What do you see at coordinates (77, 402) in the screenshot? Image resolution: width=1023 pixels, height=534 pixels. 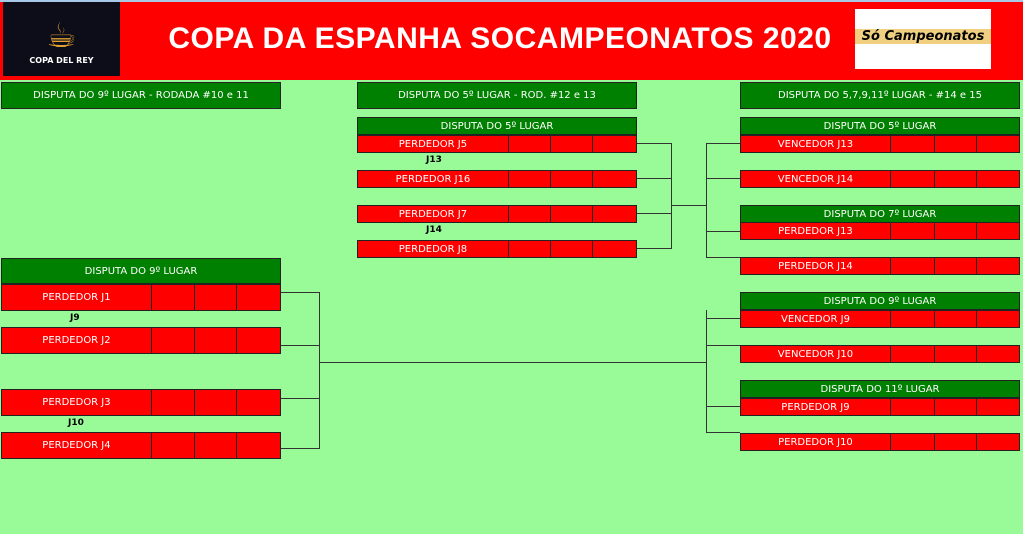 I see `team-name: PERDEDOR J3` at bounding box center [77, 402].